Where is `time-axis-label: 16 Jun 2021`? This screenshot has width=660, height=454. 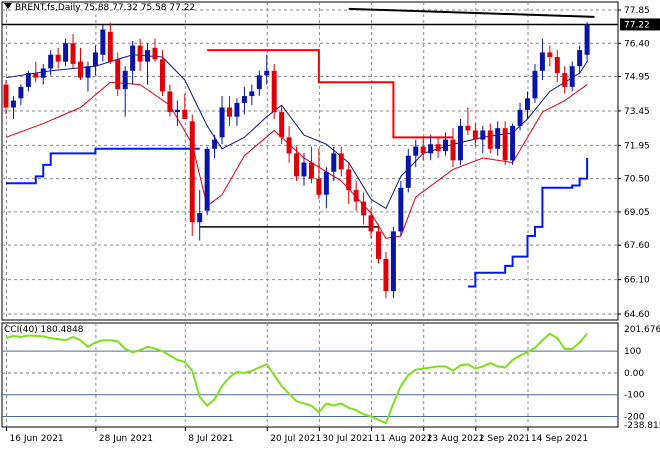 time-axis-label: 16 Jun 2021 is located at coordinates (37, 439).